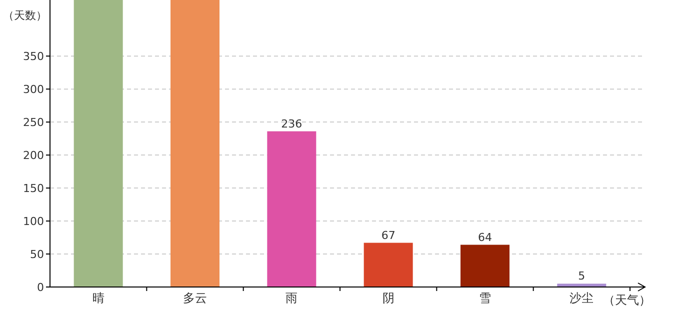  Describe the element at coordinates (33, 155) in the screenshot. I see `y-tick-label: 200` at that location.